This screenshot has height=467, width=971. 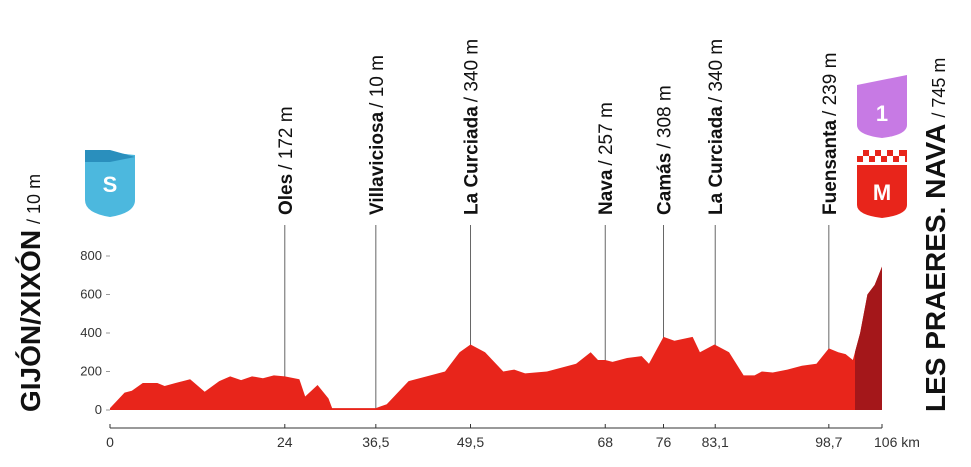 I want to click on y-tick-label: 400, so click(x=91, y=332).